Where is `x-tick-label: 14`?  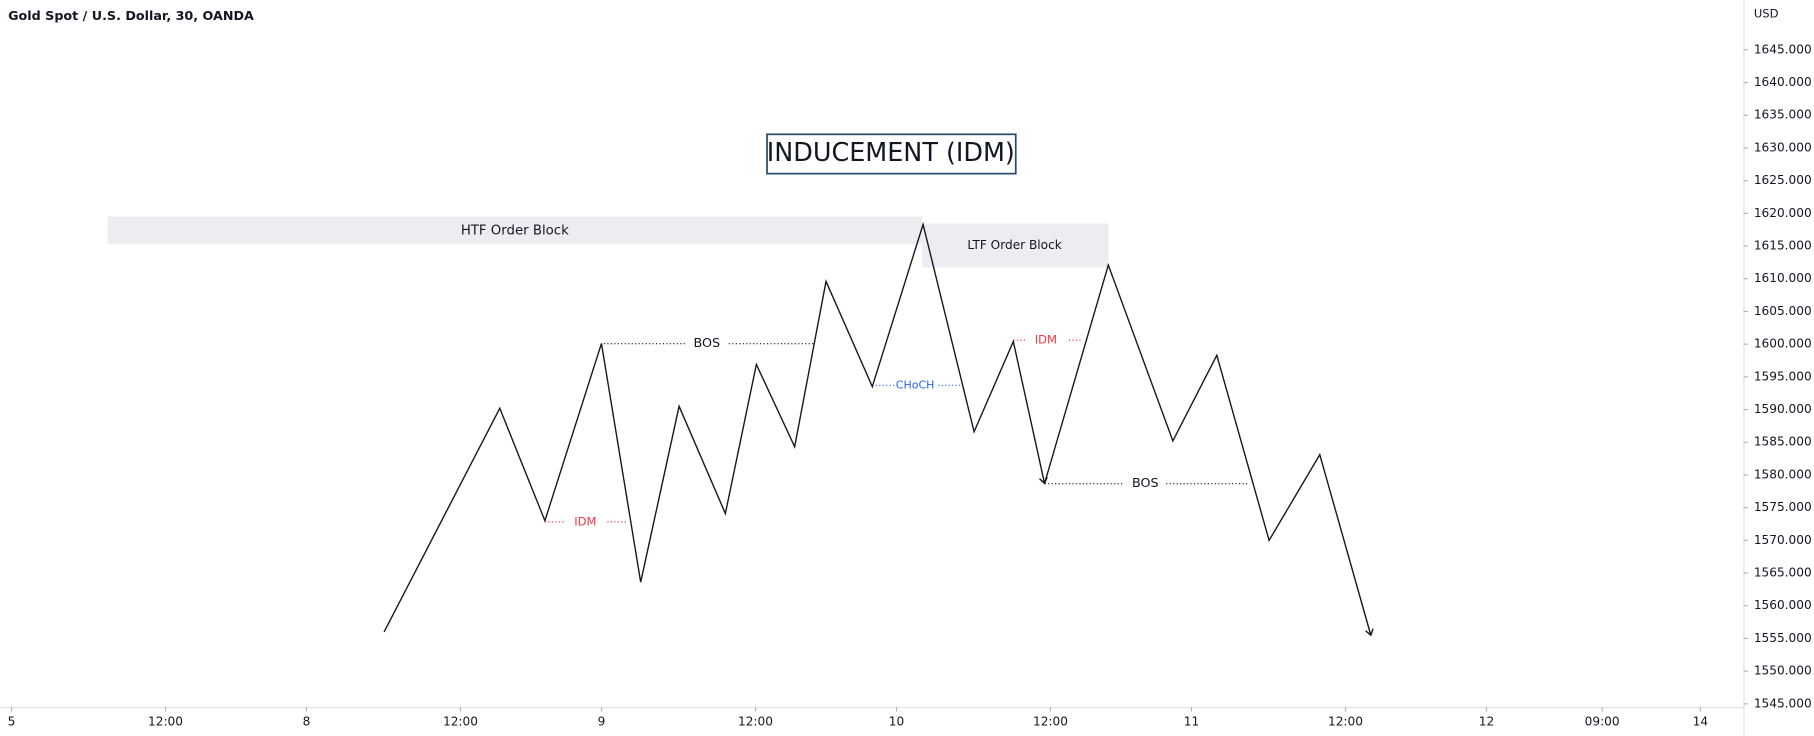 x-tick-label: 14 is located at coordinates (1701, 722).